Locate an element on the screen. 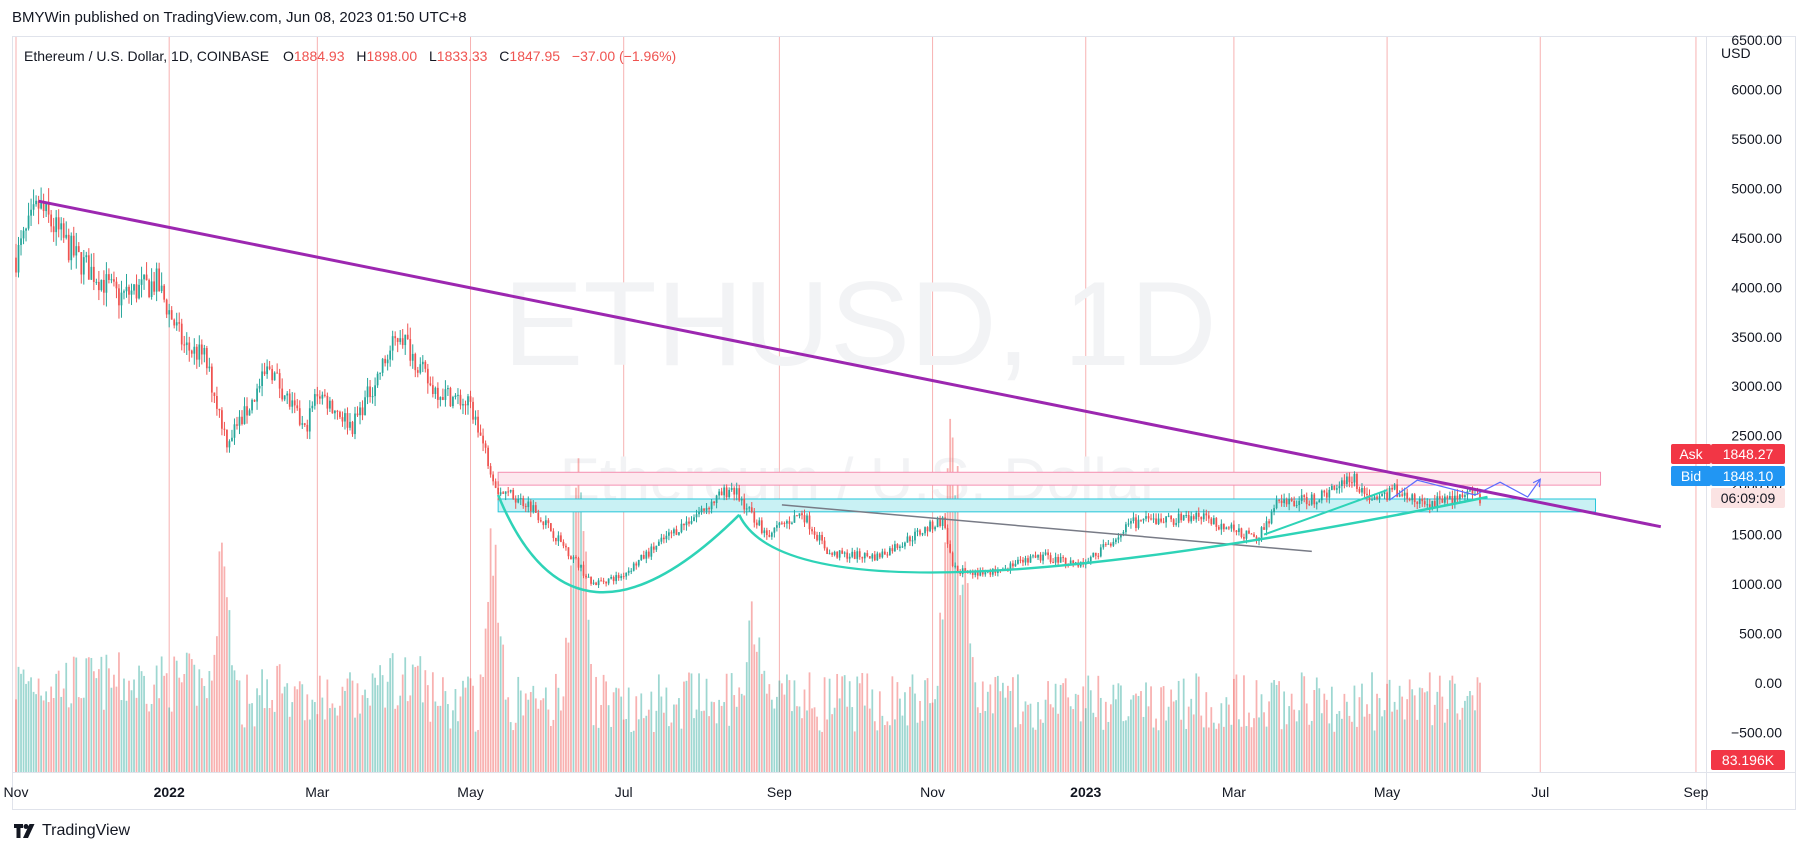 The height and width of the screenshot is (855, 1808). bid-label: Bid is located at coordinates (1691, 476).